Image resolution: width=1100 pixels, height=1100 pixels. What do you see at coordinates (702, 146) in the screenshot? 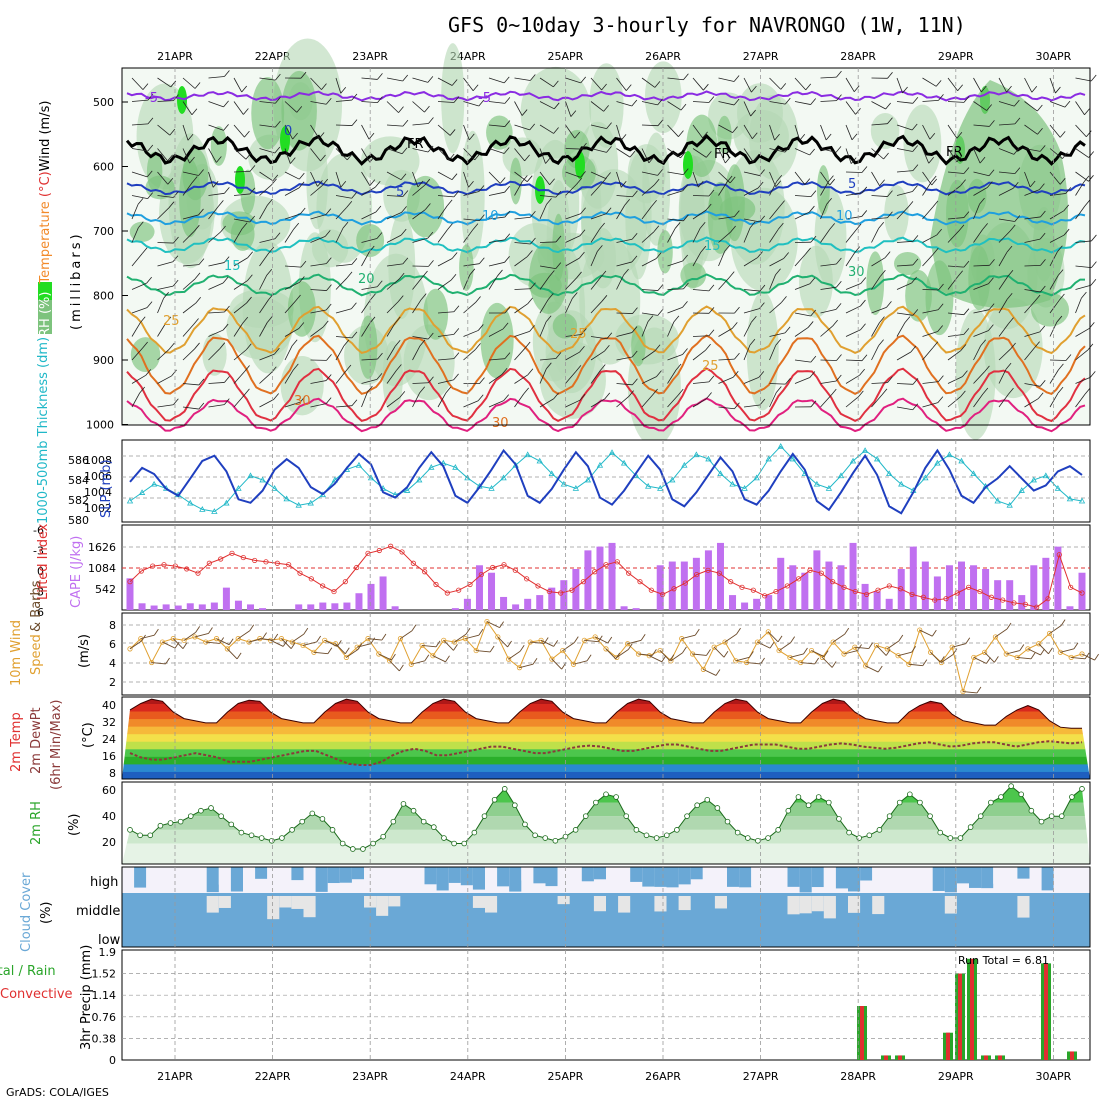
I see `rh-shade-dark` at bounding box center [702, 146].